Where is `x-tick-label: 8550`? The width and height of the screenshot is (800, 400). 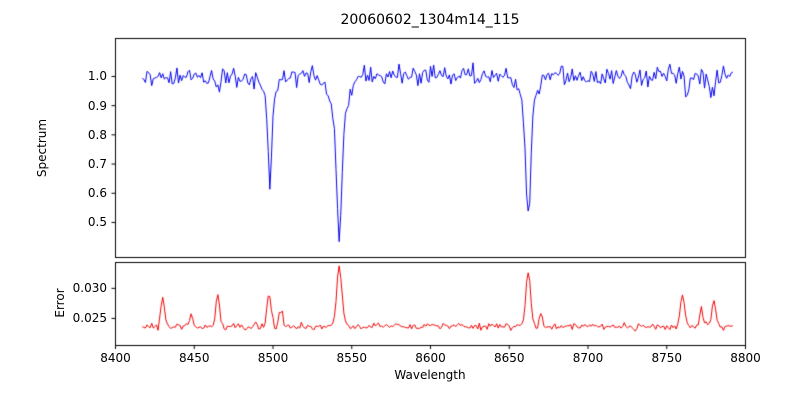
x-tick-label: 8550 is located at coordinates (352, 358).